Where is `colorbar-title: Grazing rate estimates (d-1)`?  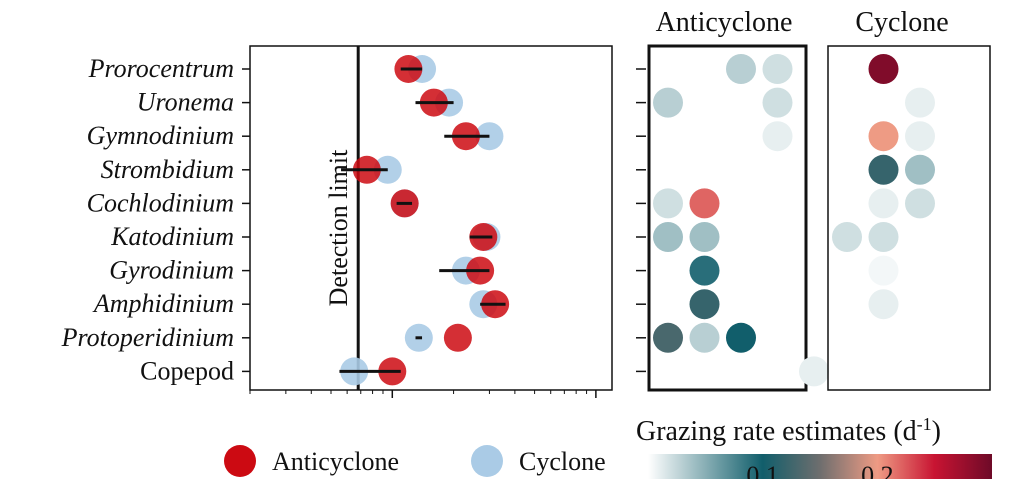
colorbar-title: Grazing rate estimates (d-1) is located at coordinates (788, 430).